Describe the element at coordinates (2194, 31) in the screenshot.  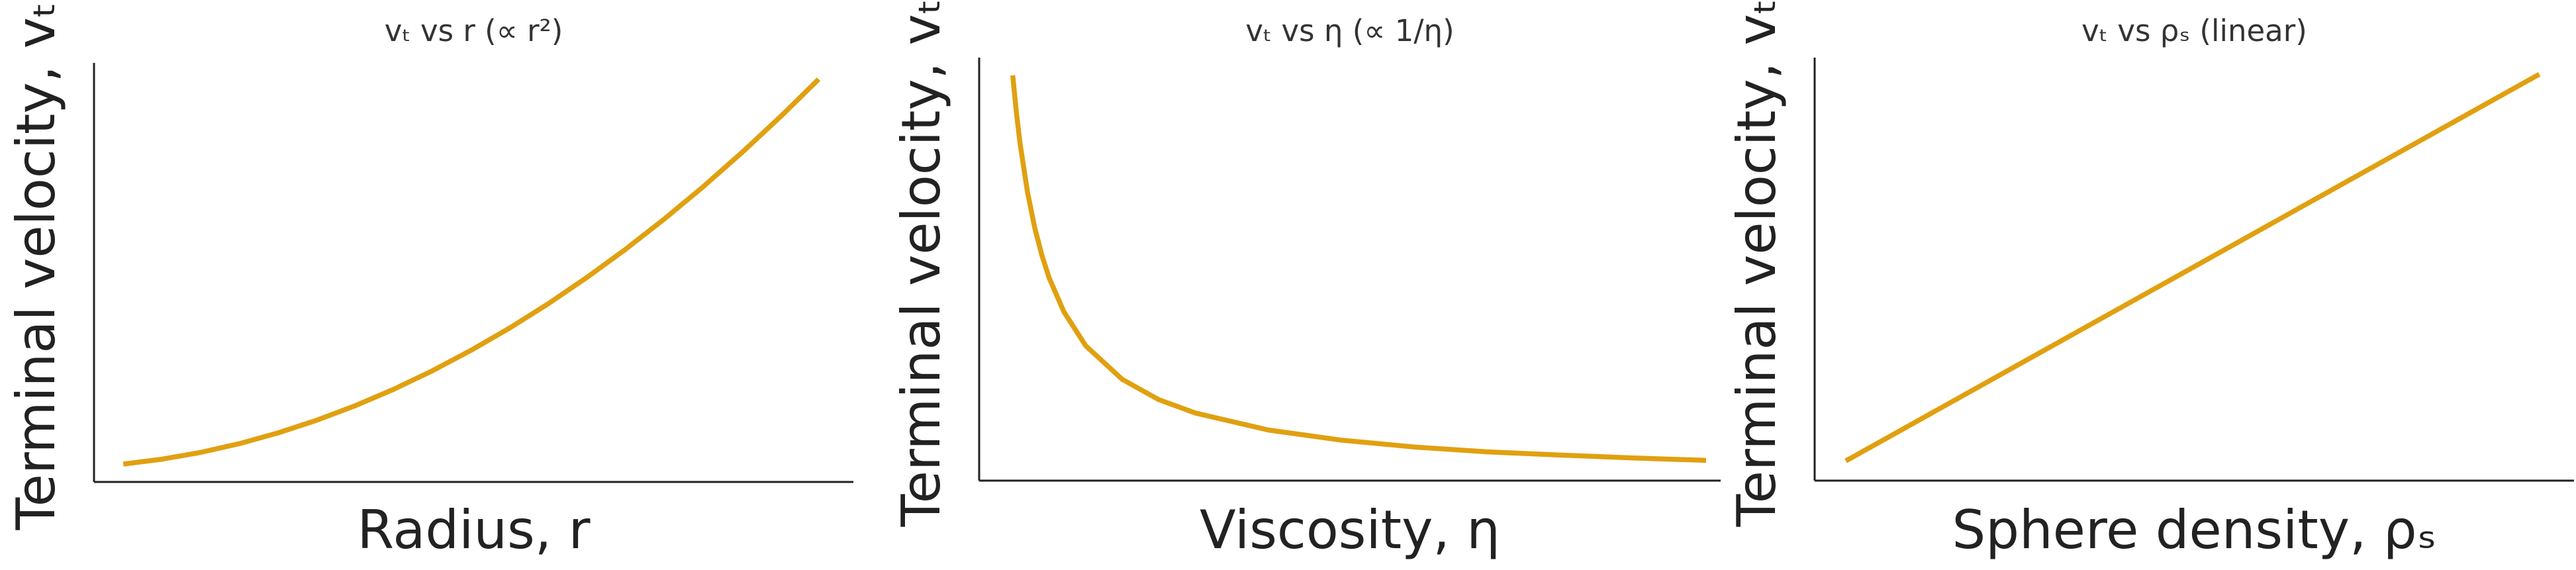
I see `chart-title: vₜ vs ρₛ (linear)` at that location.